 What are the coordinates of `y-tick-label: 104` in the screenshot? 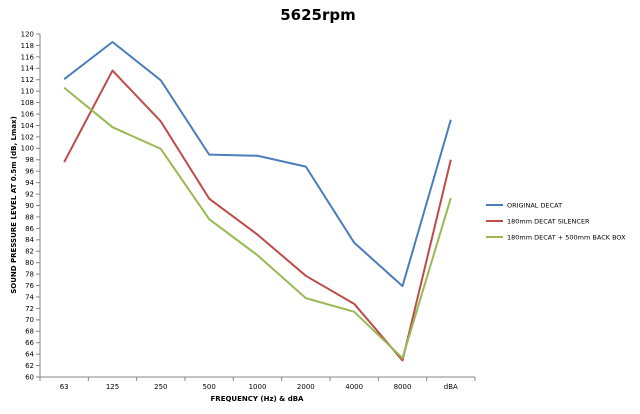 It's located at (28, 126).